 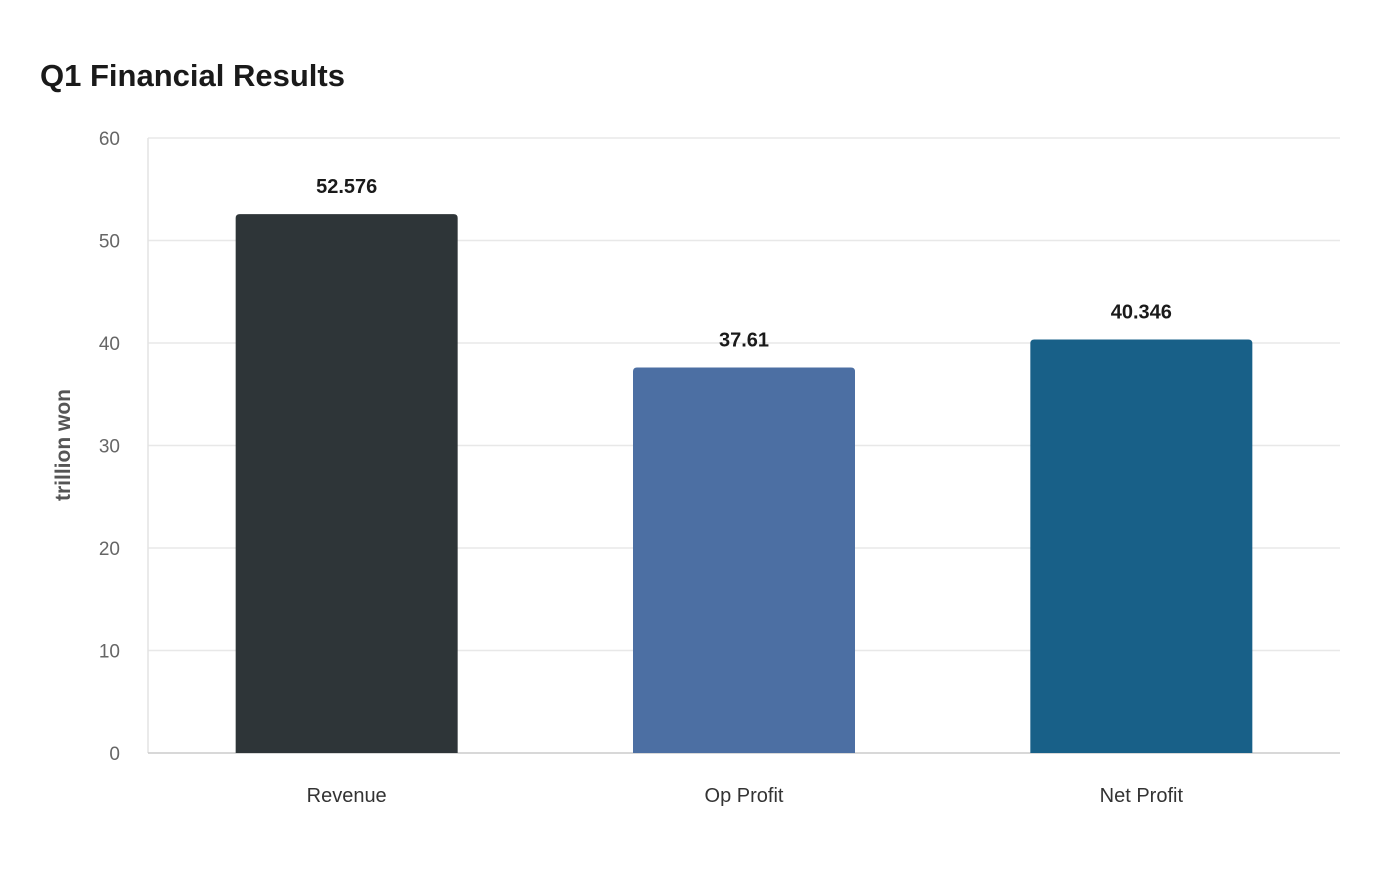 What do you see at coordinates (1142, 796) in the screenshot?
I see `x-tick-label: Net Profit` at bounding box center [1142, 796].